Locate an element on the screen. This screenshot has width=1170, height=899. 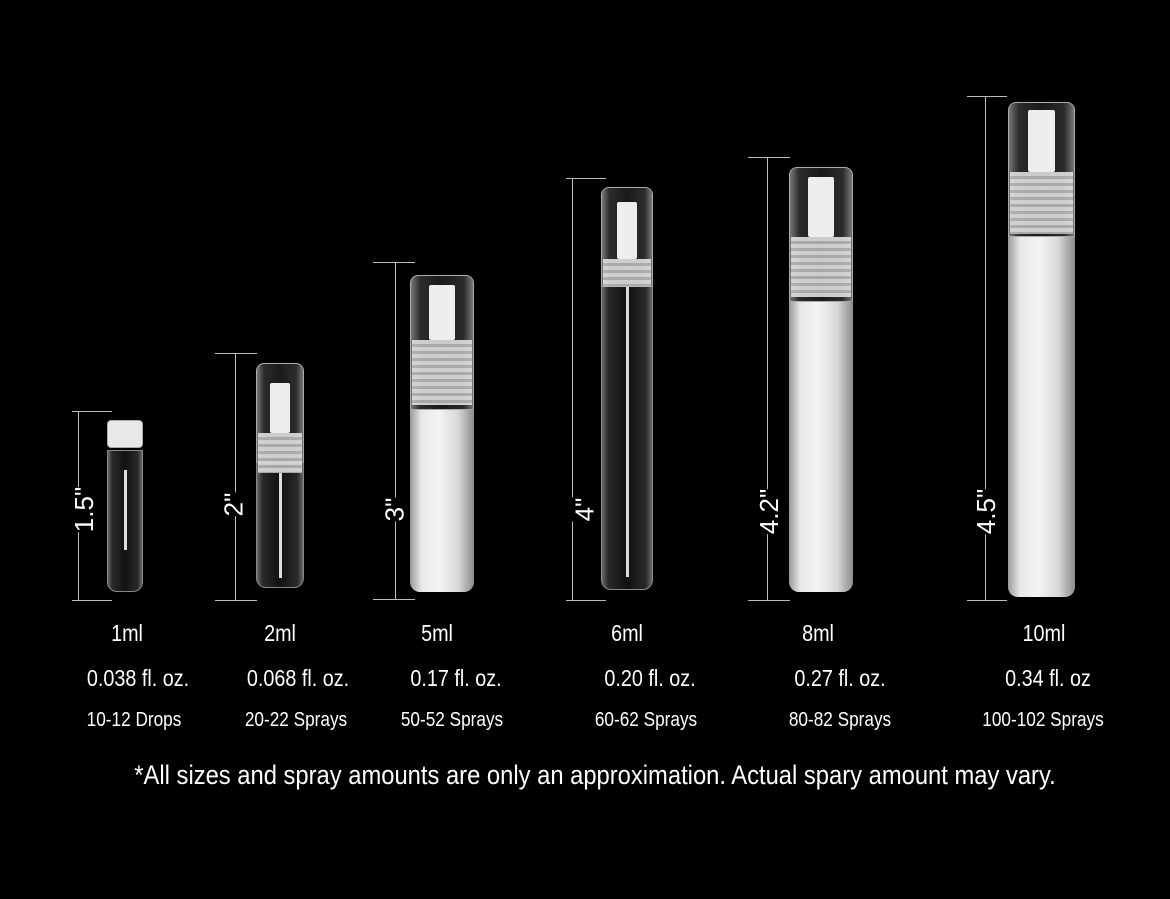
volume-label: 5ml is located at coordinates (437, 633).